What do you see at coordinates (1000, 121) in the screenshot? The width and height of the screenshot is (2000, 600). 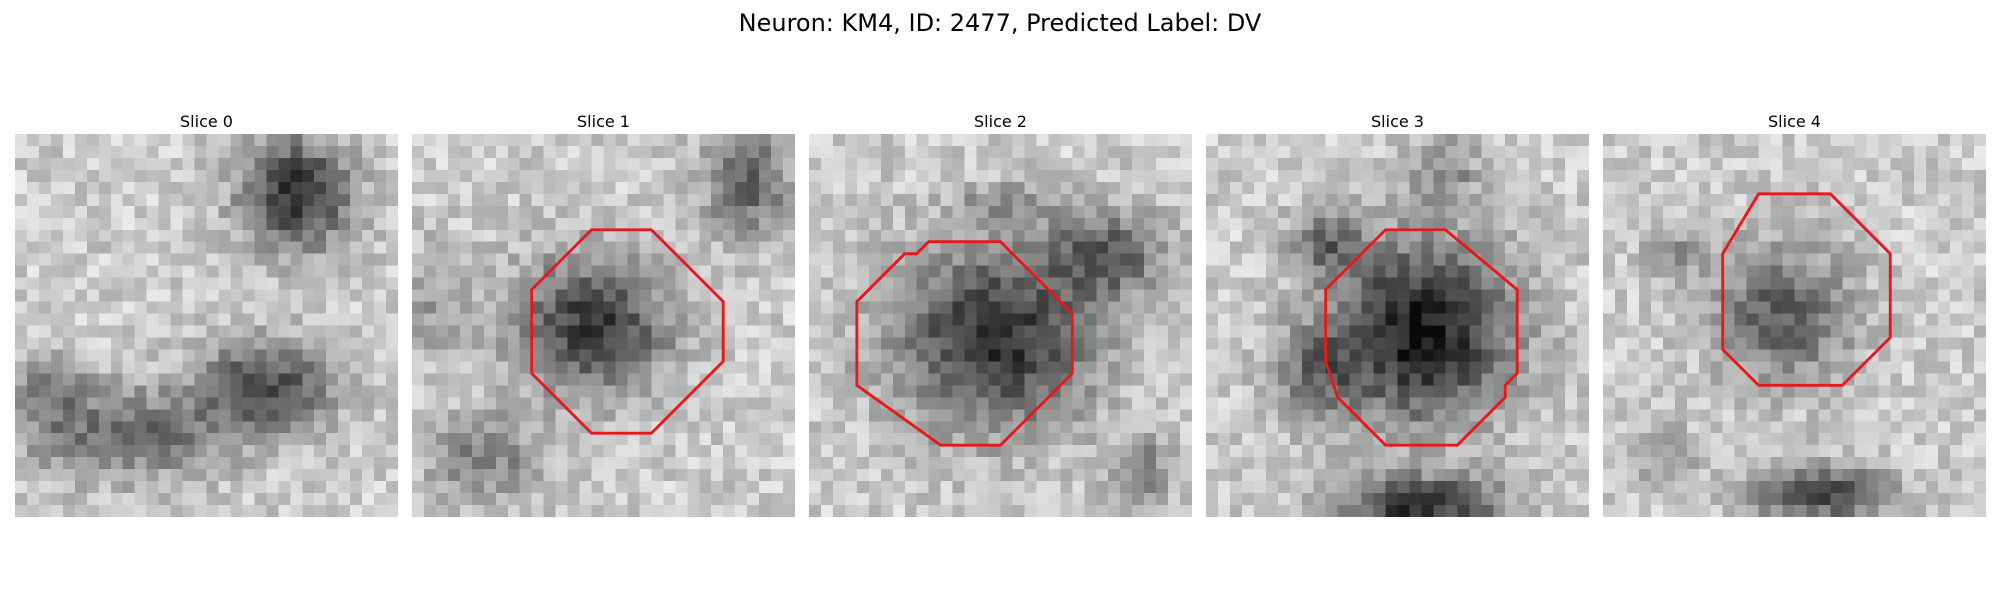 I see `slice-title: Slice 2` at bounding box center [1000, 121].